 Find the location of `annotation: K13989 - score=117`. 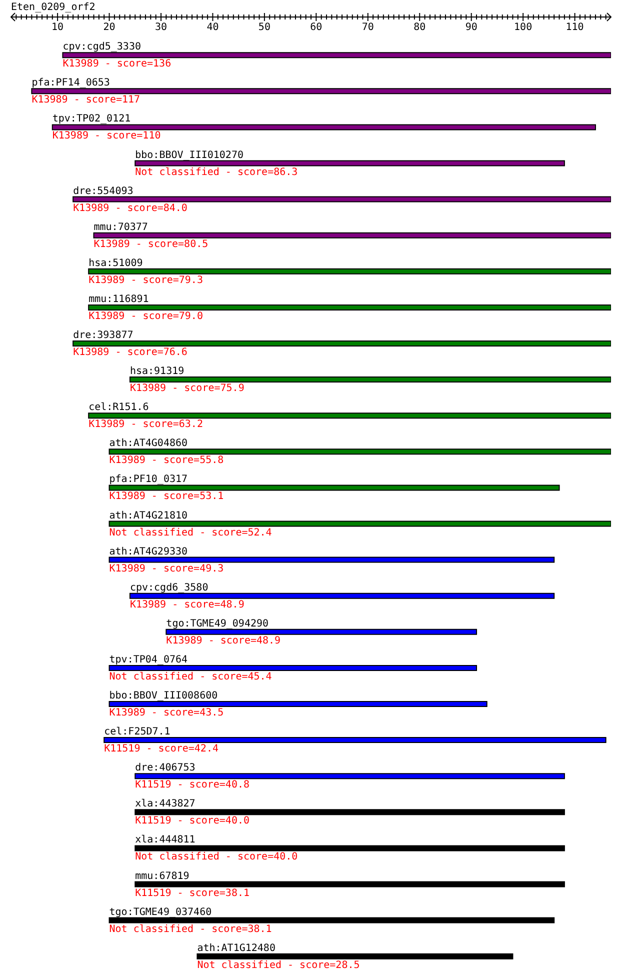

annotation: K13989 - score=117 is located at coordinates (86, 100).